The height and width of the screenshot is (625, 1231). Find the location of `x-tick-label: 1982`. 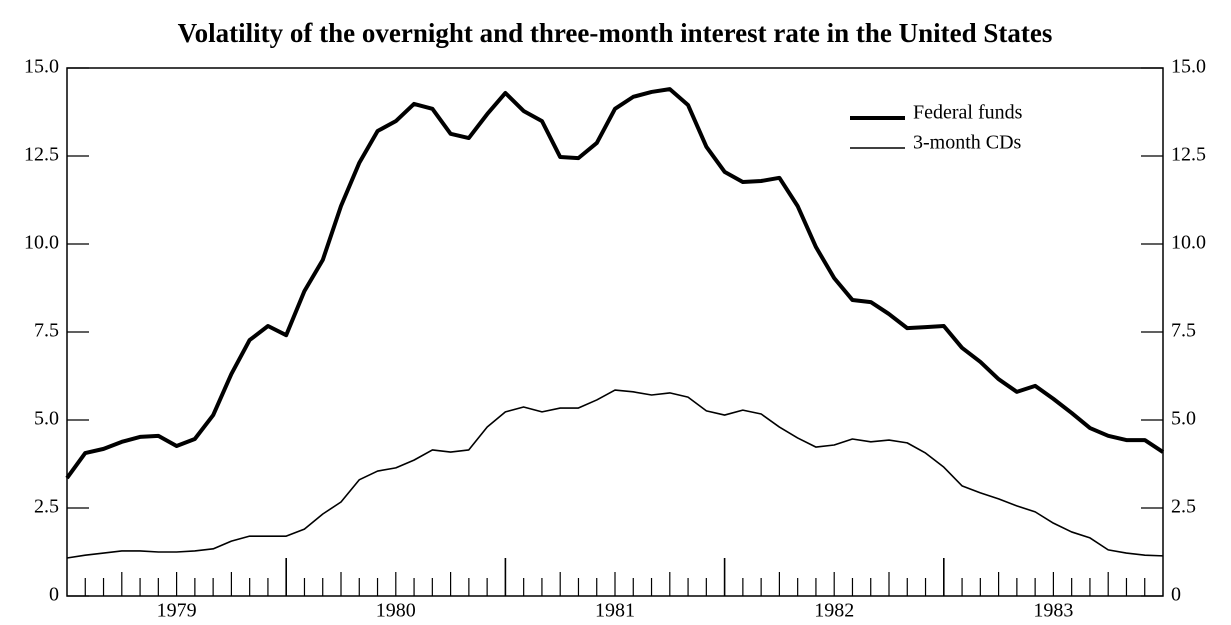

x-tick-label: 1982 is located at coordinates (834, 611).